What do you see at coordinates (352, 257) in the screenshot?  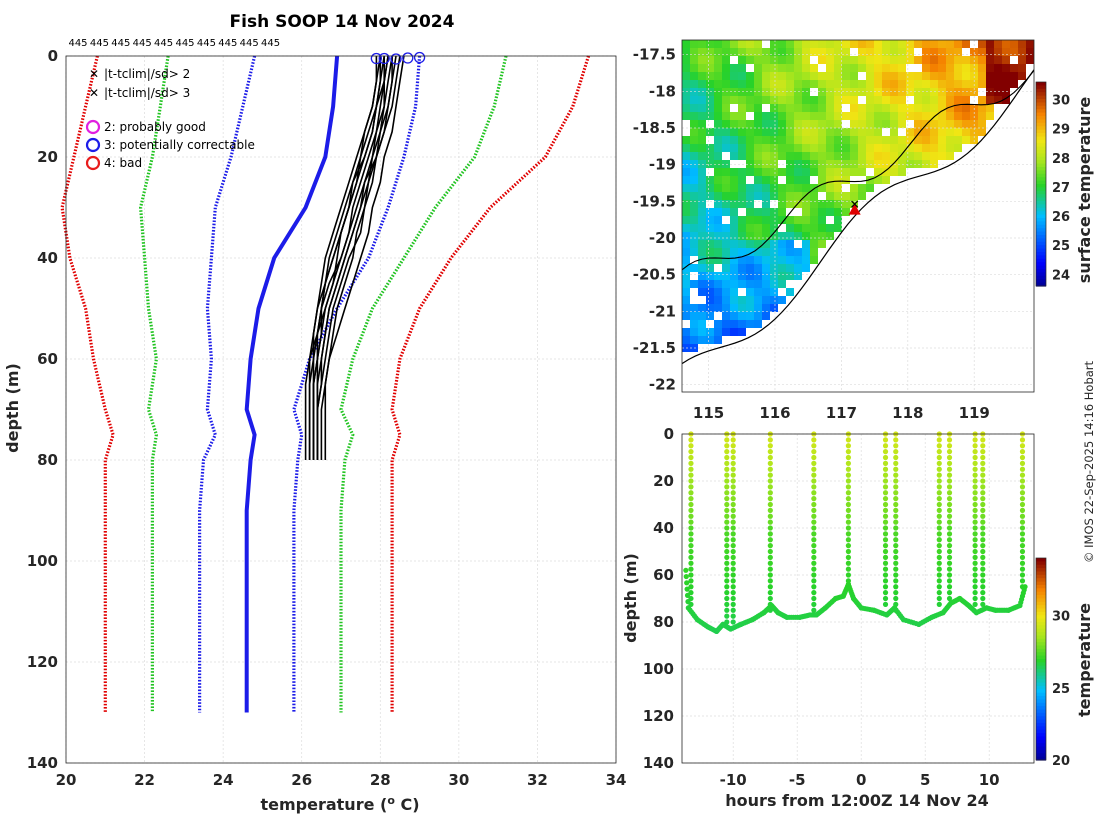 I see `observed-profile` at bounding box center [352, 257].